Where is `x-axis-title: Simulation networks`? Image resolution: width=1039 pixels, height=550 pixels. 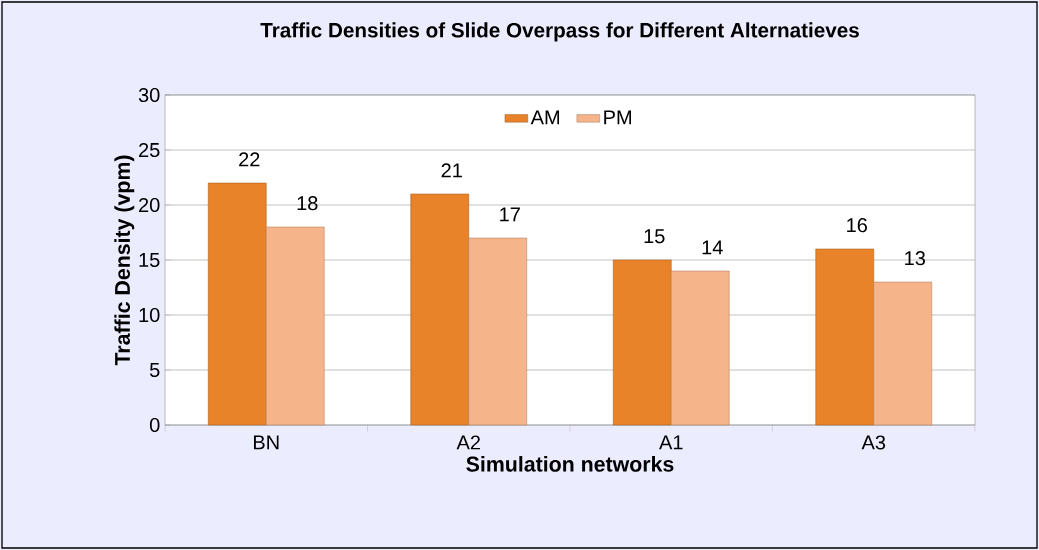 x-axis-title: Simulation networks is located at coordinates (570, 464).